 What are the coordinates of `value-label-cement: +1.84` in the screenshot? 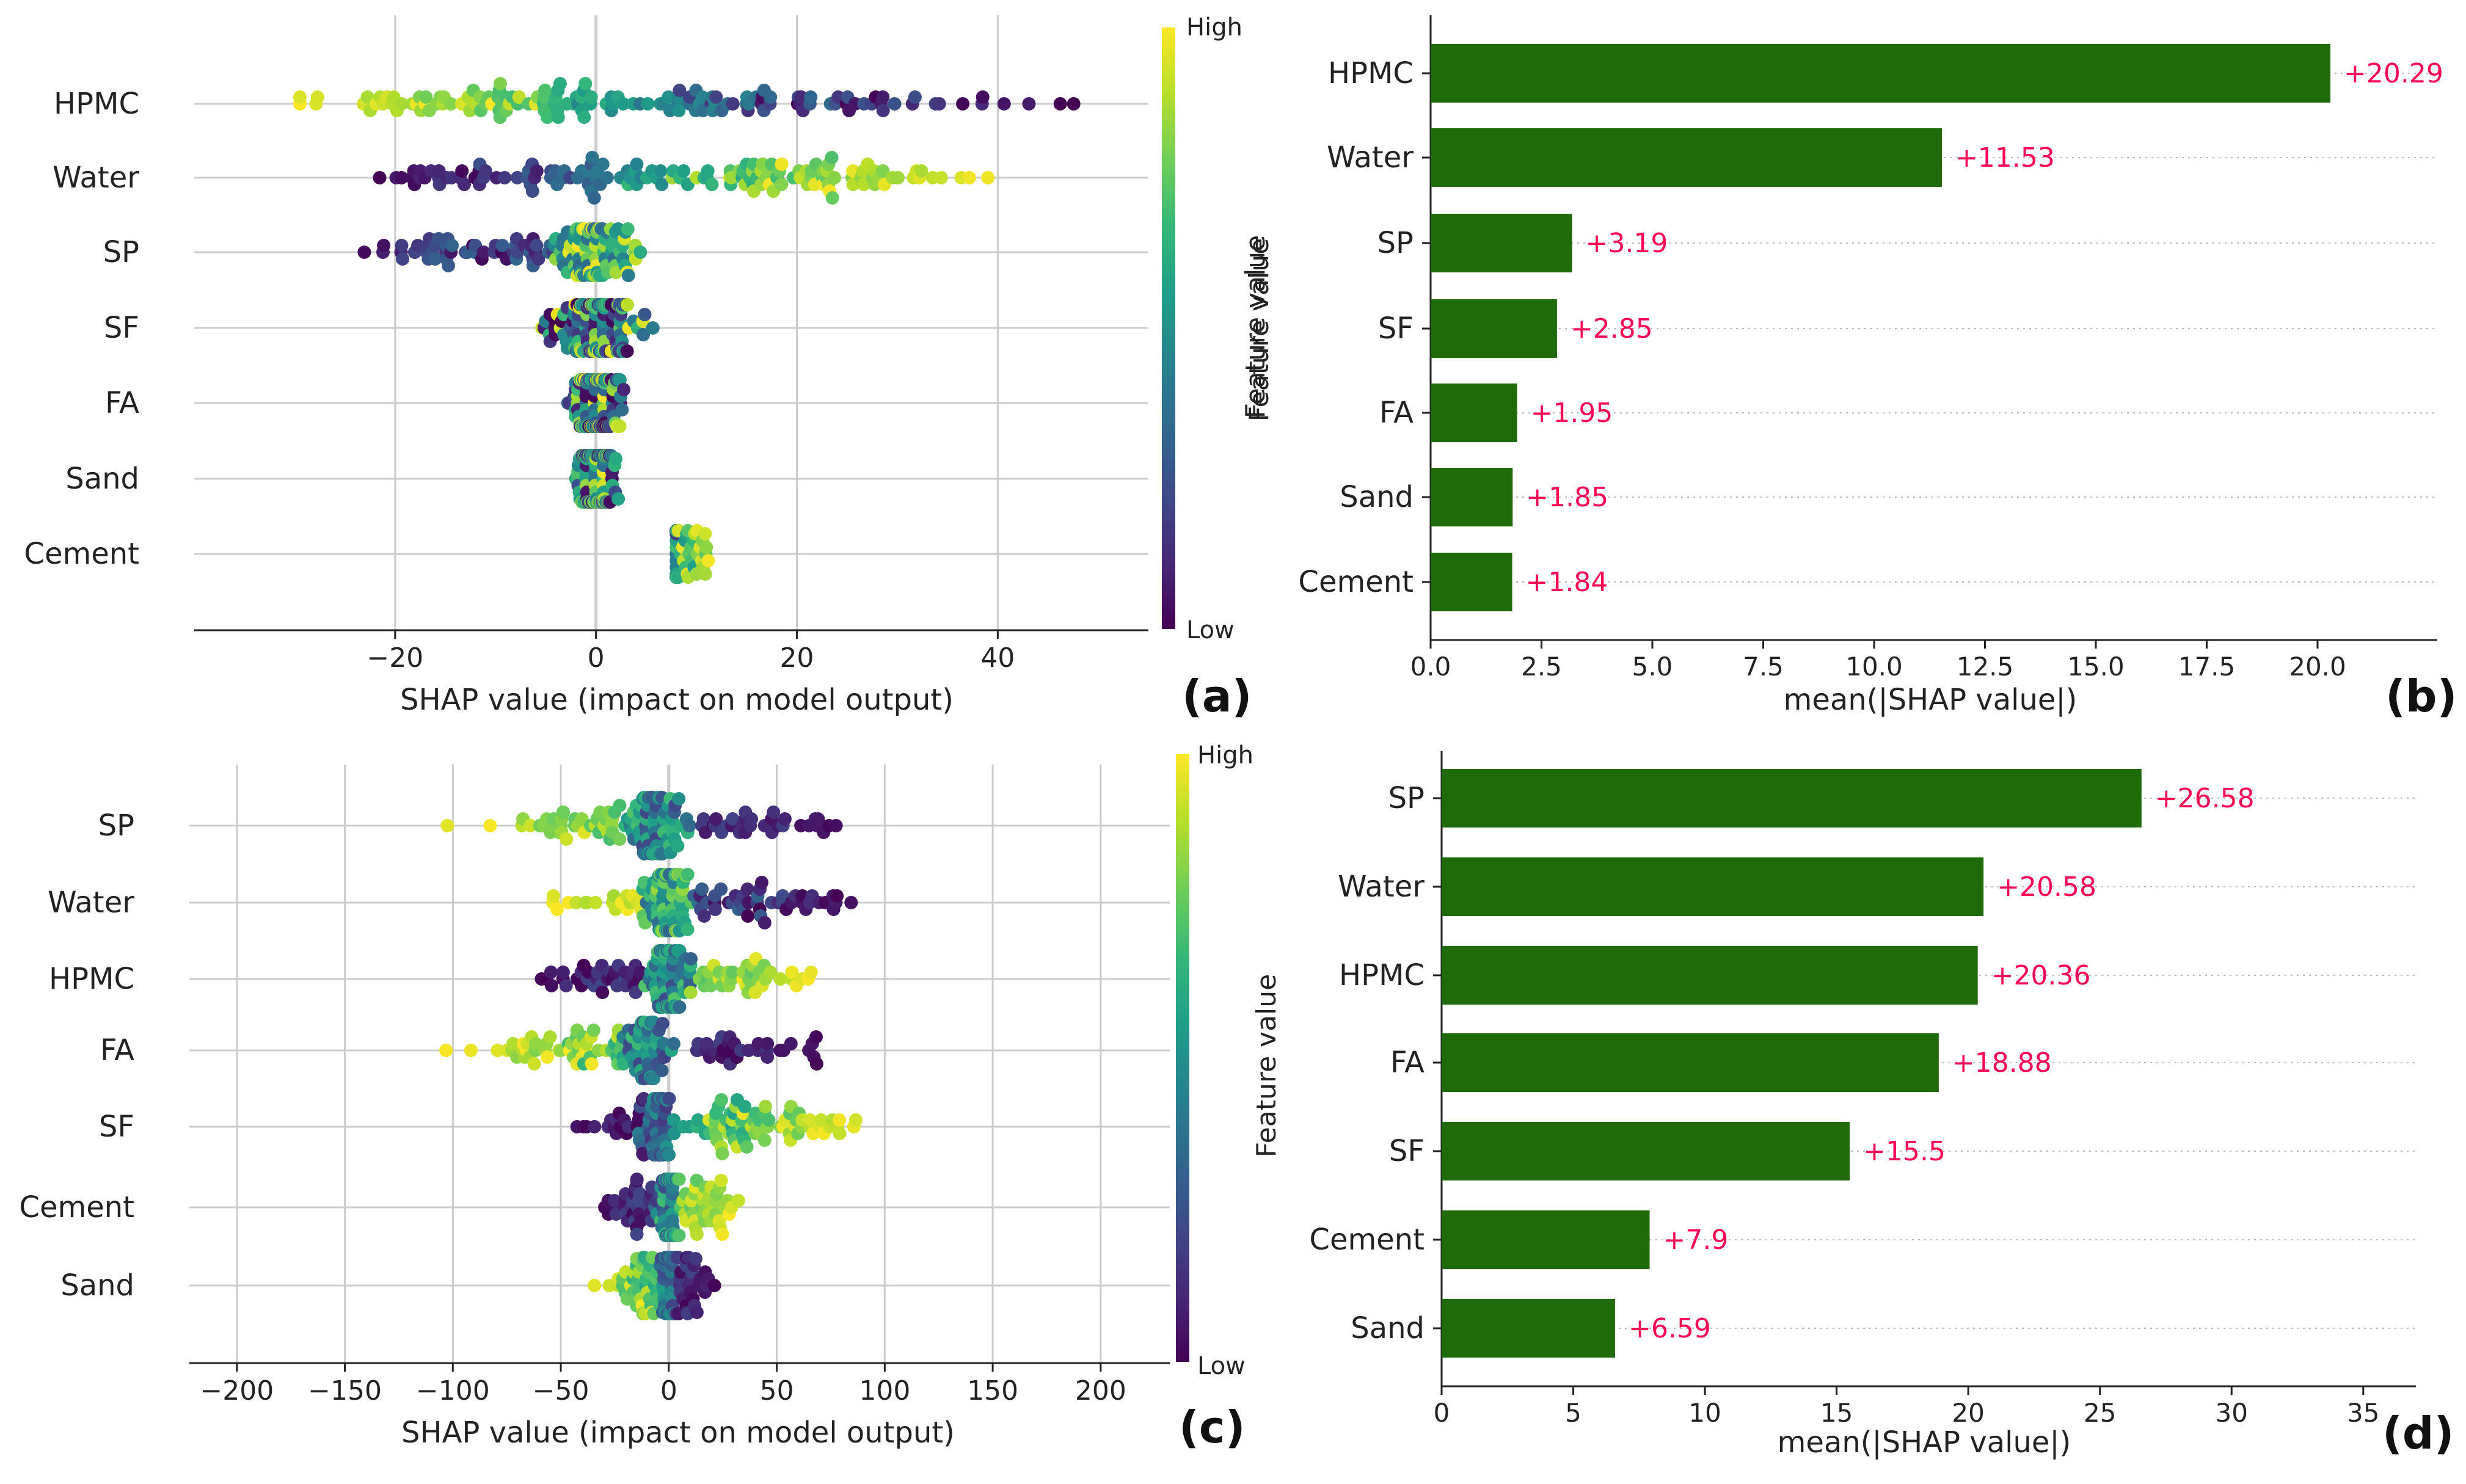 It's located at (1567, 582).